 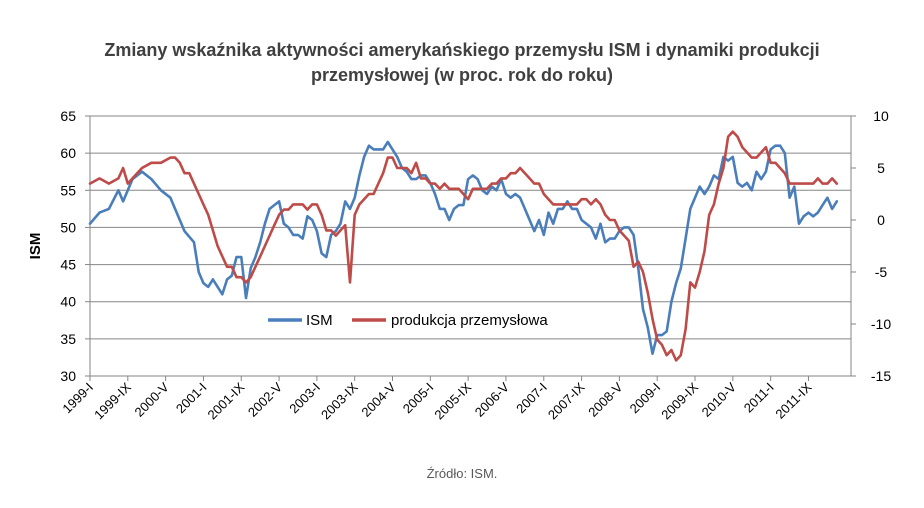 What do you see at coordinates (191, 398) in the screenshot?
I see `x-tick-label: 2001-I` at bounding box center [191, 398].